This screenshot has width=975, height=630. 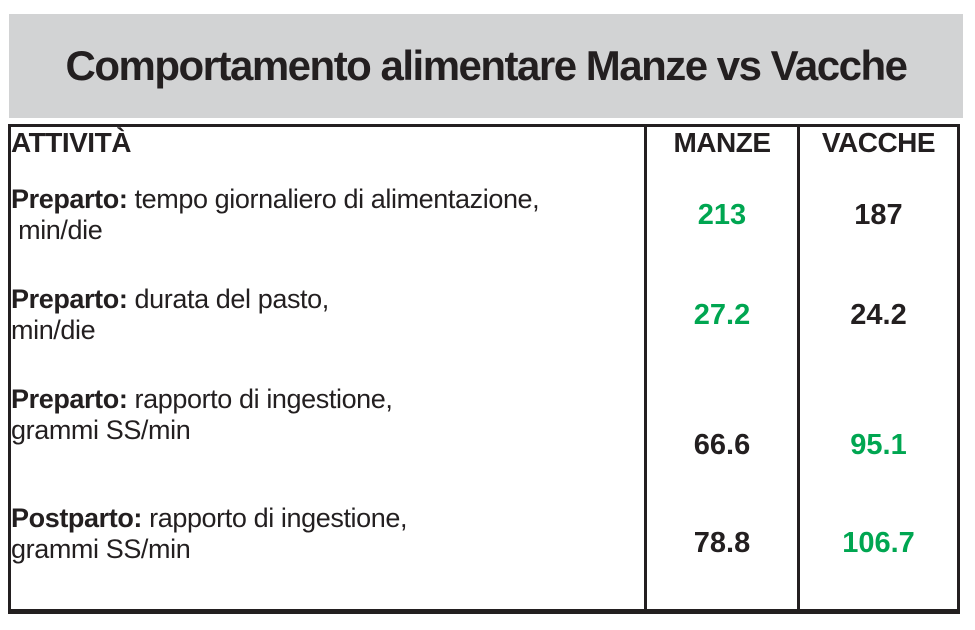 What do you see at coordinates (721, 233) in the screenshot?
I see `manze-value: 213` at bounding box center [721, 233].